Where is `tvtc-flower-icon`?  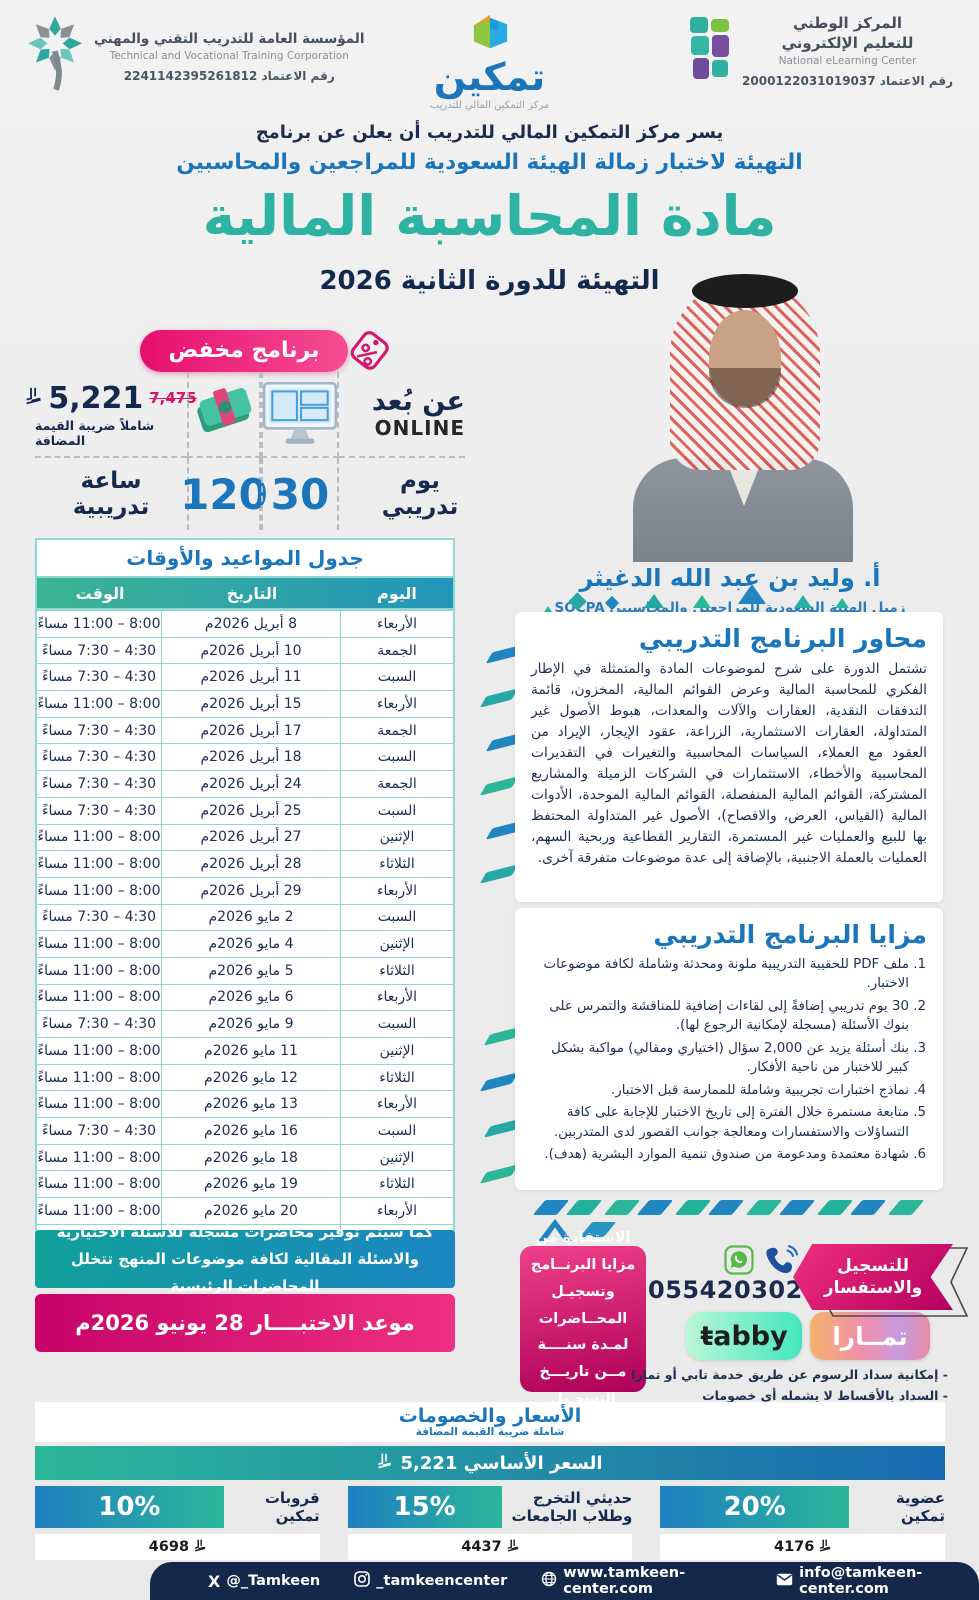
tvtc-flower-icon is located at coordinates (55, 57).